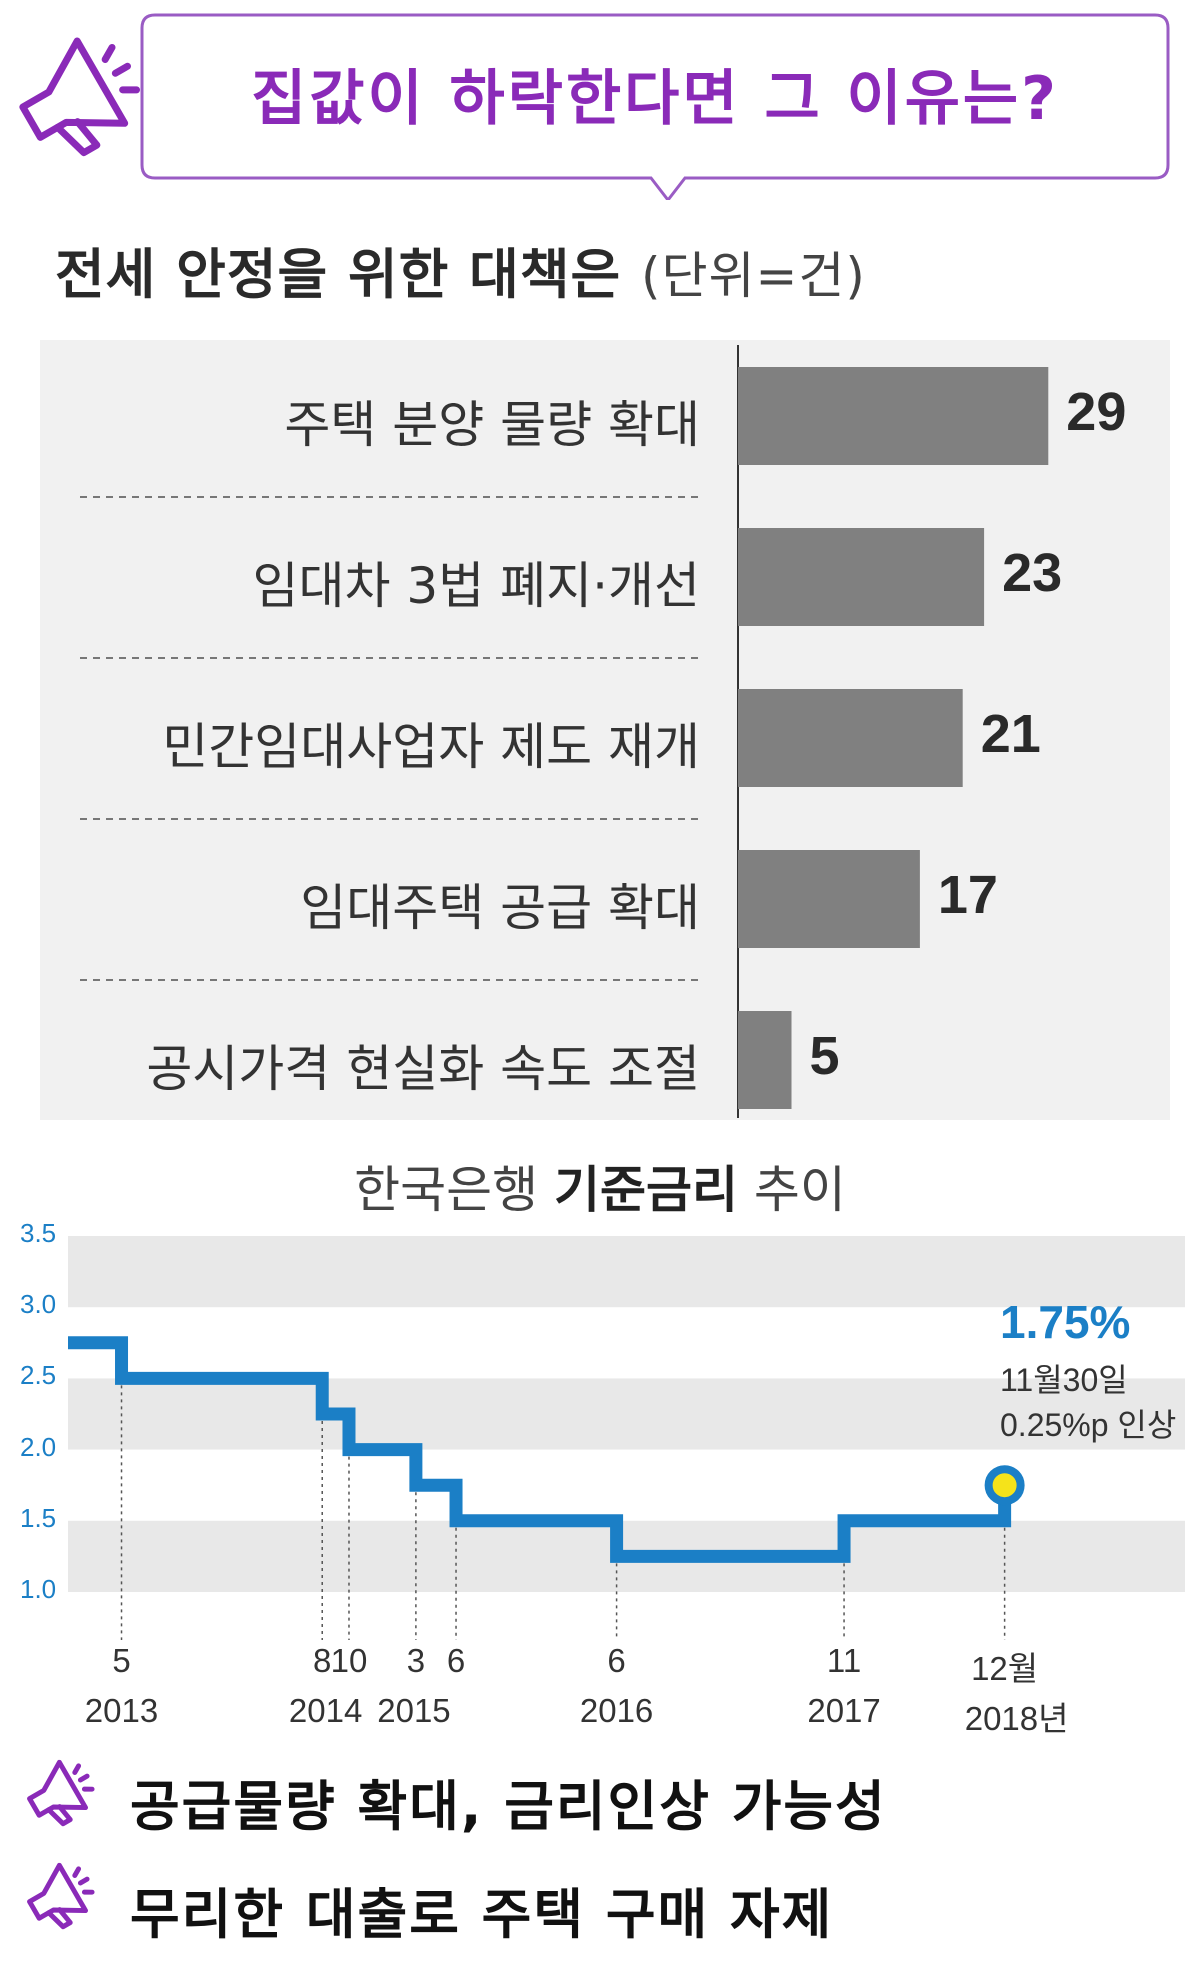 This screenshot has height=1972, width=1200. I want to click on bar-category-label: 임대주택 공급 확대, so click(500, 908).